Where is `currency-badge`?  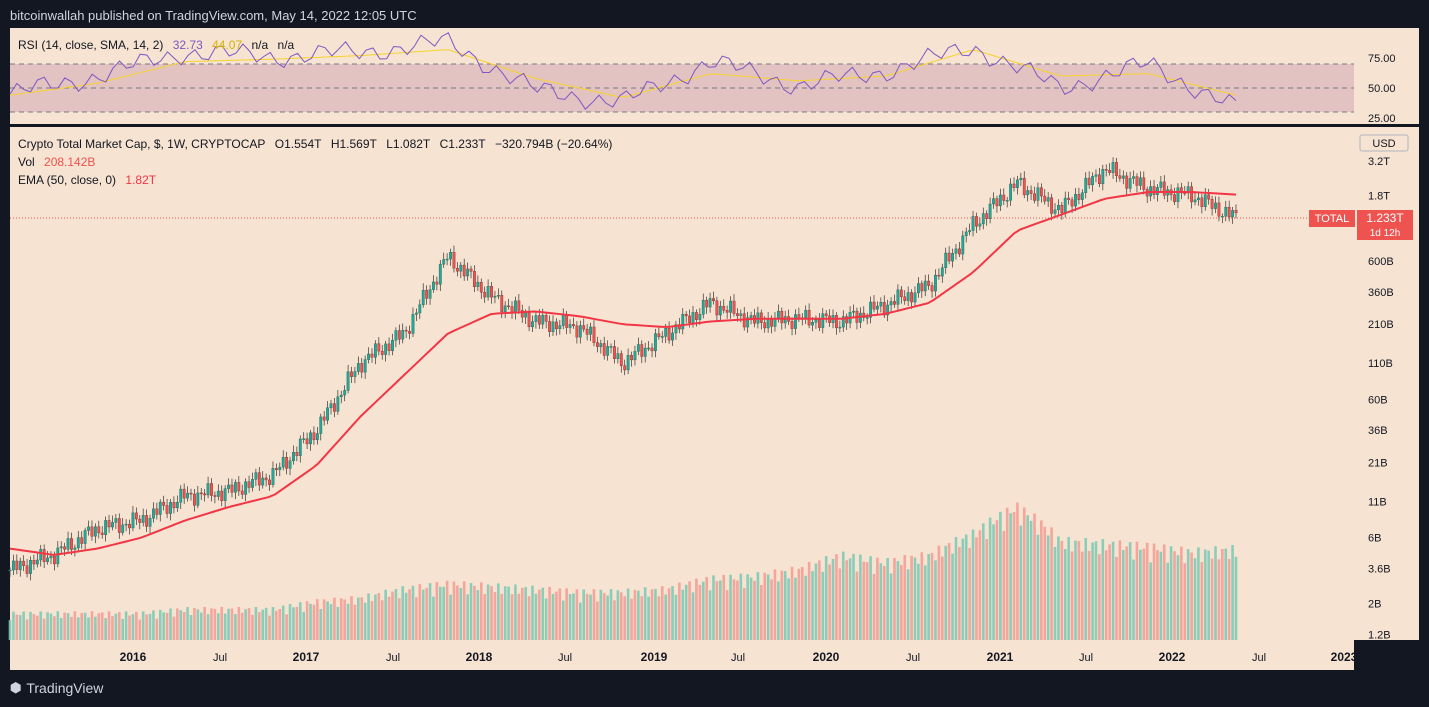 currency-badge is located at coordinates (1384, 143).